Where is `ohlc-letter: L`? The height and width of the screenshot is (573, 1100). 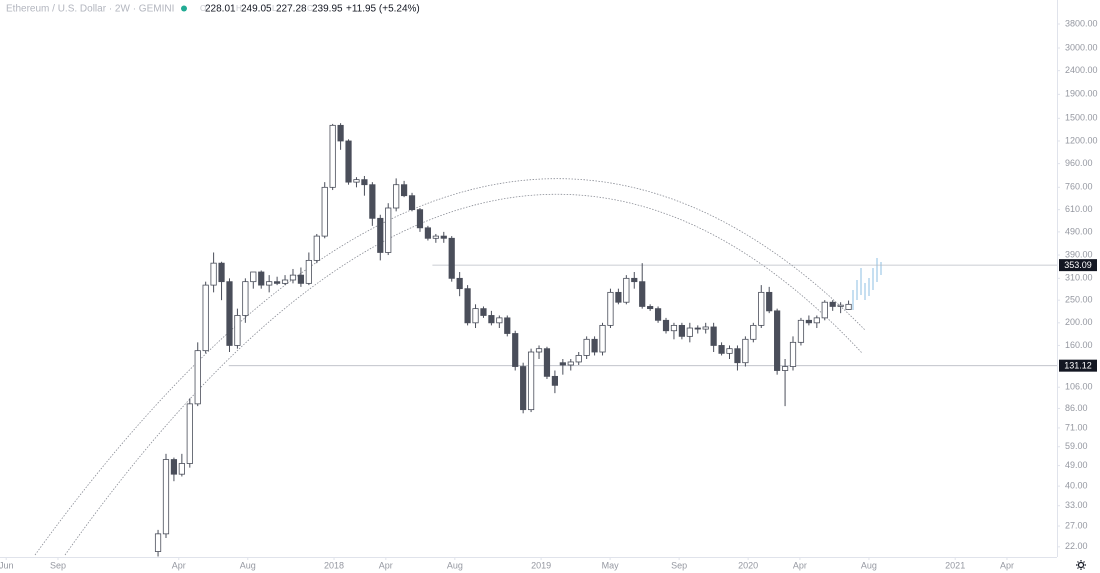
ohlc-letter: L is located at coordinates (274, 8).